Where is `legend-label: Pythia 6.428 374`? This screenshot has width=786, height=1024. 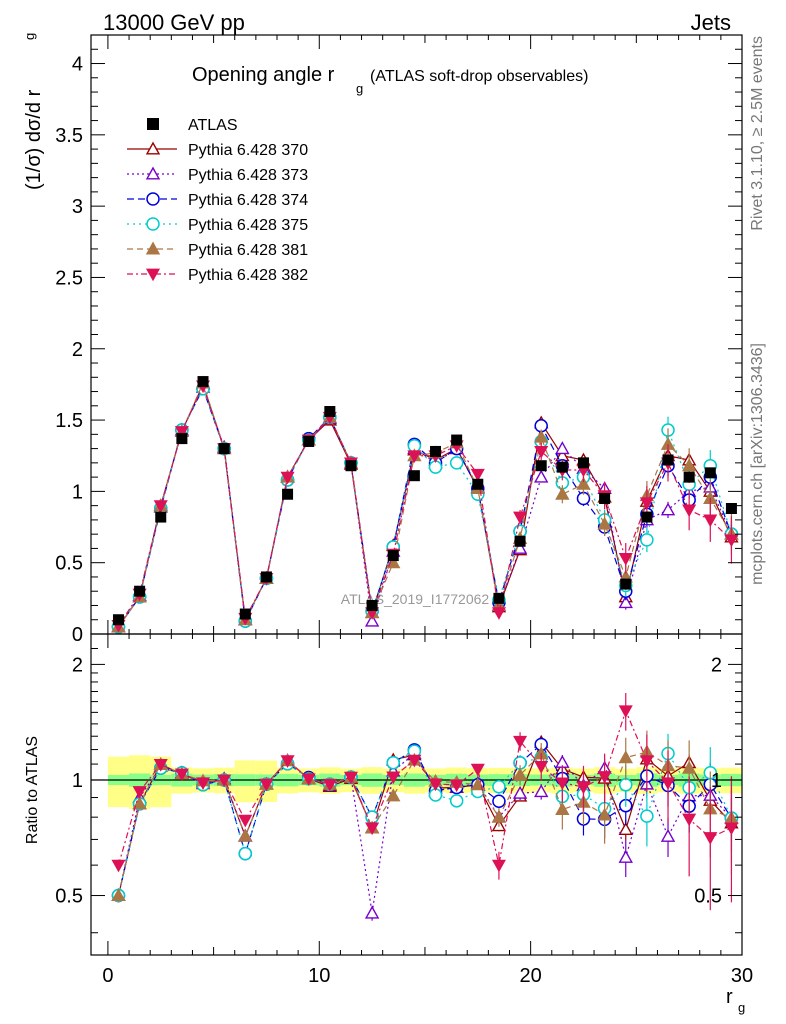
legend-label: Pythia 6.428 374 is located at coordinates (248, 200).